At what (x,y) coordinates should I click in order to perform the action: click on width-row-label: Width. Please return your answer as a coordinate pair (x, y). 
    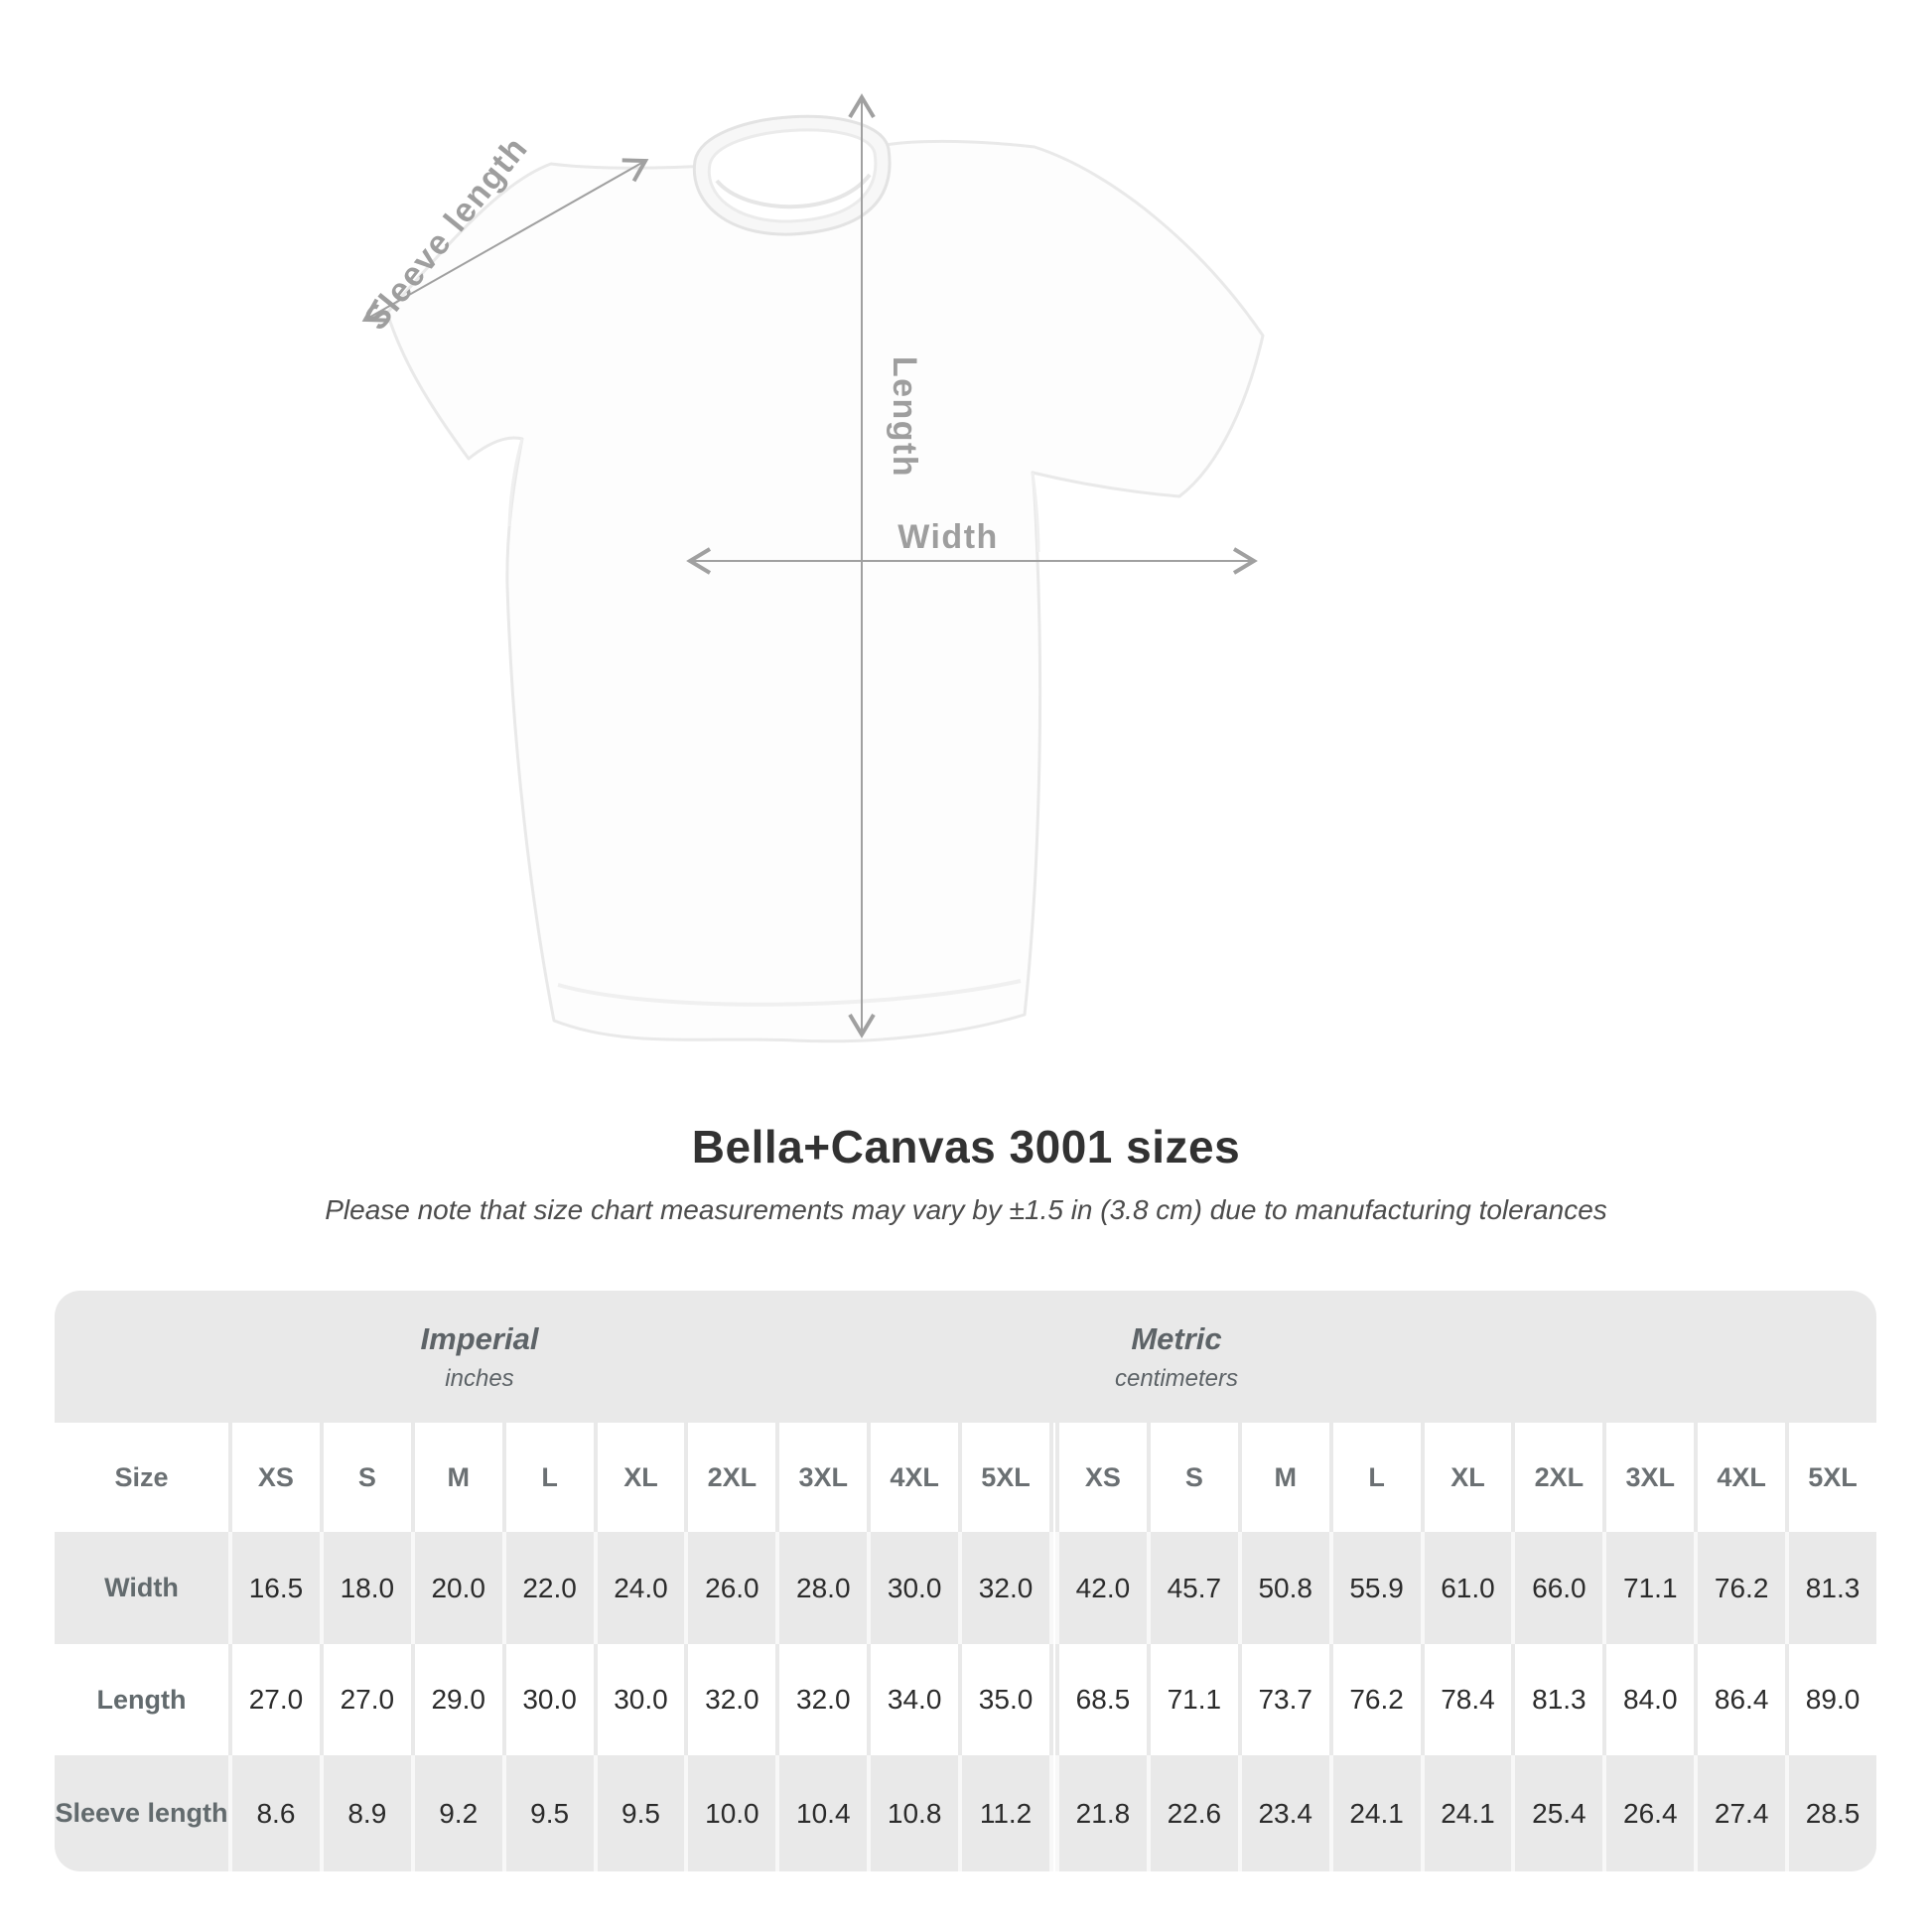
    Looking at the image, I should click on (142, 1588).